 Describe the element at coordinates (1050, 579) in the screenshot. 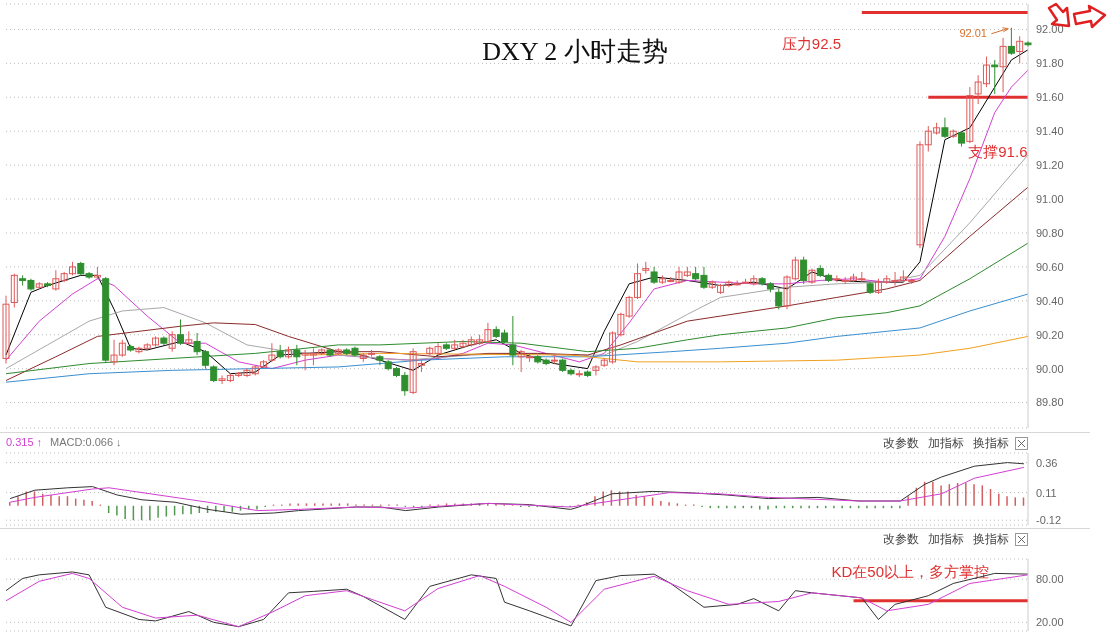

I see `y-tick-label: 80.00` at that location.